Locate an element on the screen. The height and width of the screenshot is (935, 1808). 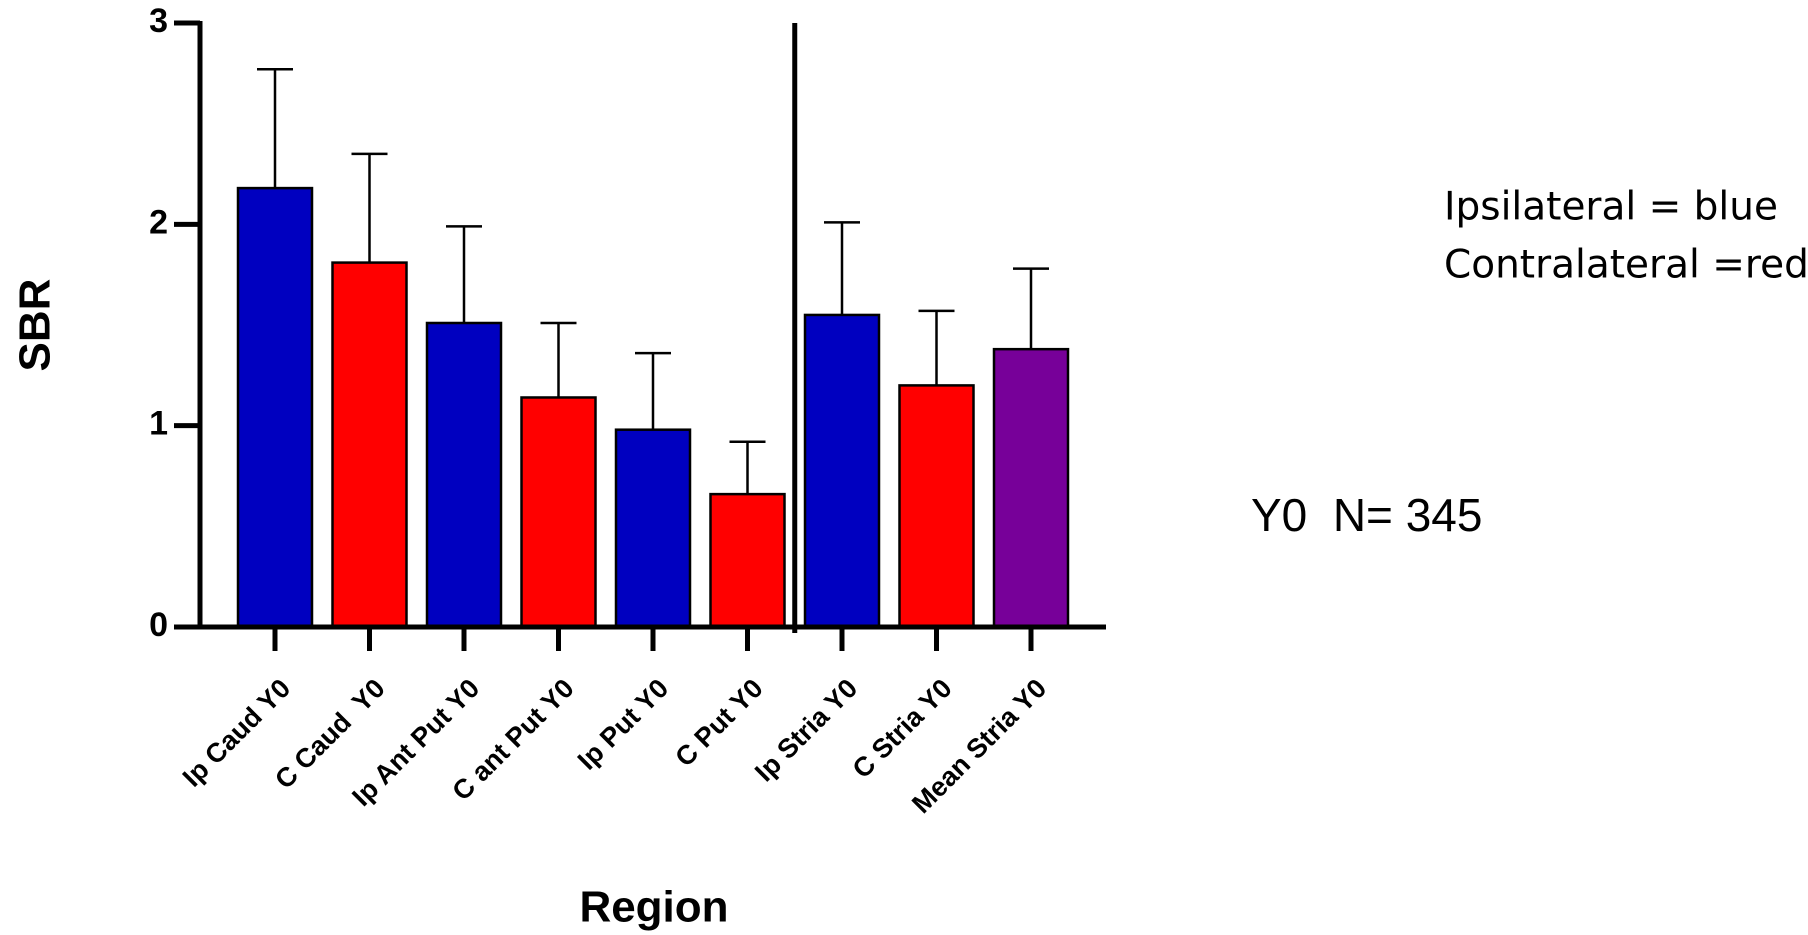
y-tick-label: 2 is located at coordinates (158, 222).